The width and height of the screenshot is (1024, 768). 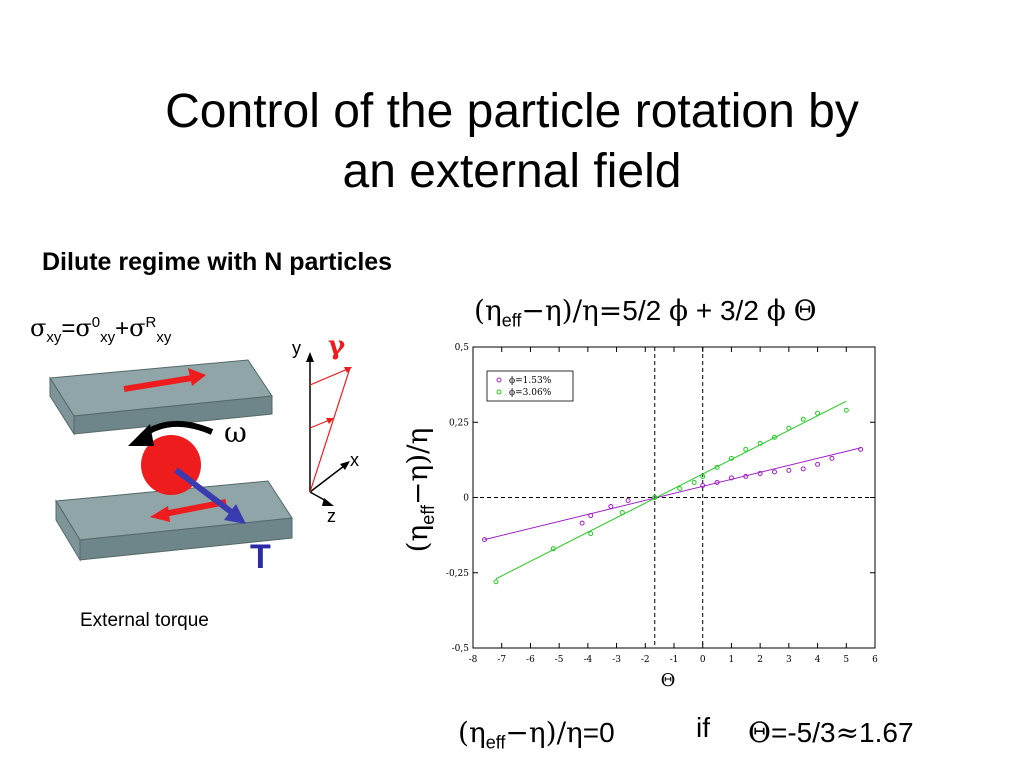 What do you see at coordinates (587, 660) in the screenshot?
I see `x-tick-label: -4` at bounding box center [587, 660].